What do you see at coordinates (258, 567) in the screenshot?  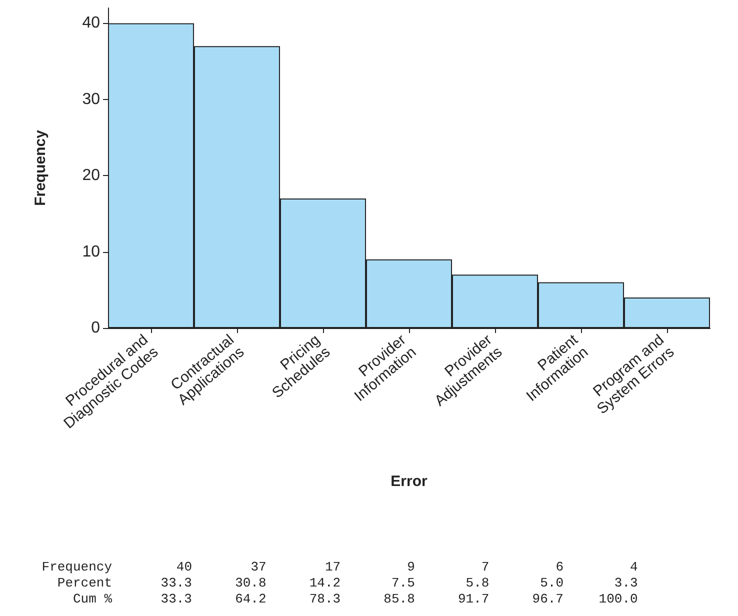 I see `data-label: 37` at bounding box center [258, 567].